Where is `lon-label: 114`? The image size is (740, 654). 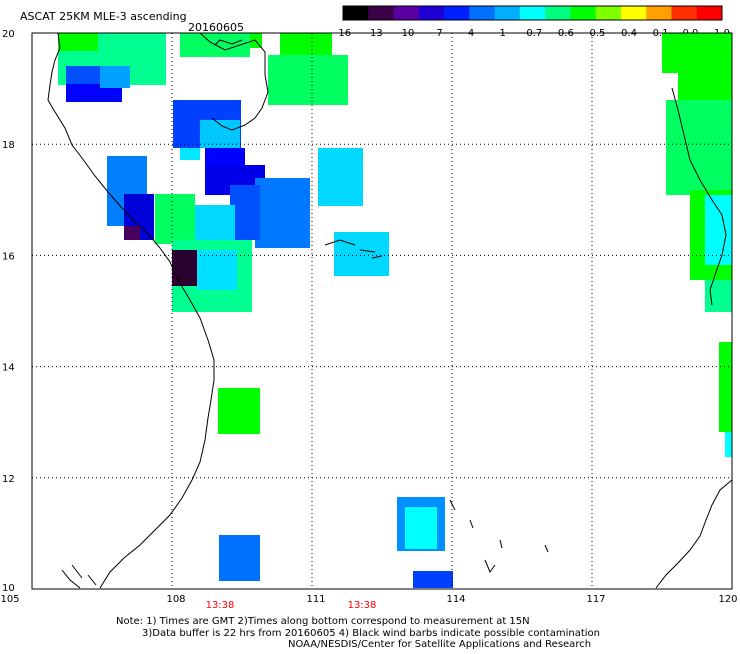 lon-label: 114 is located at coordinates (455, 599).